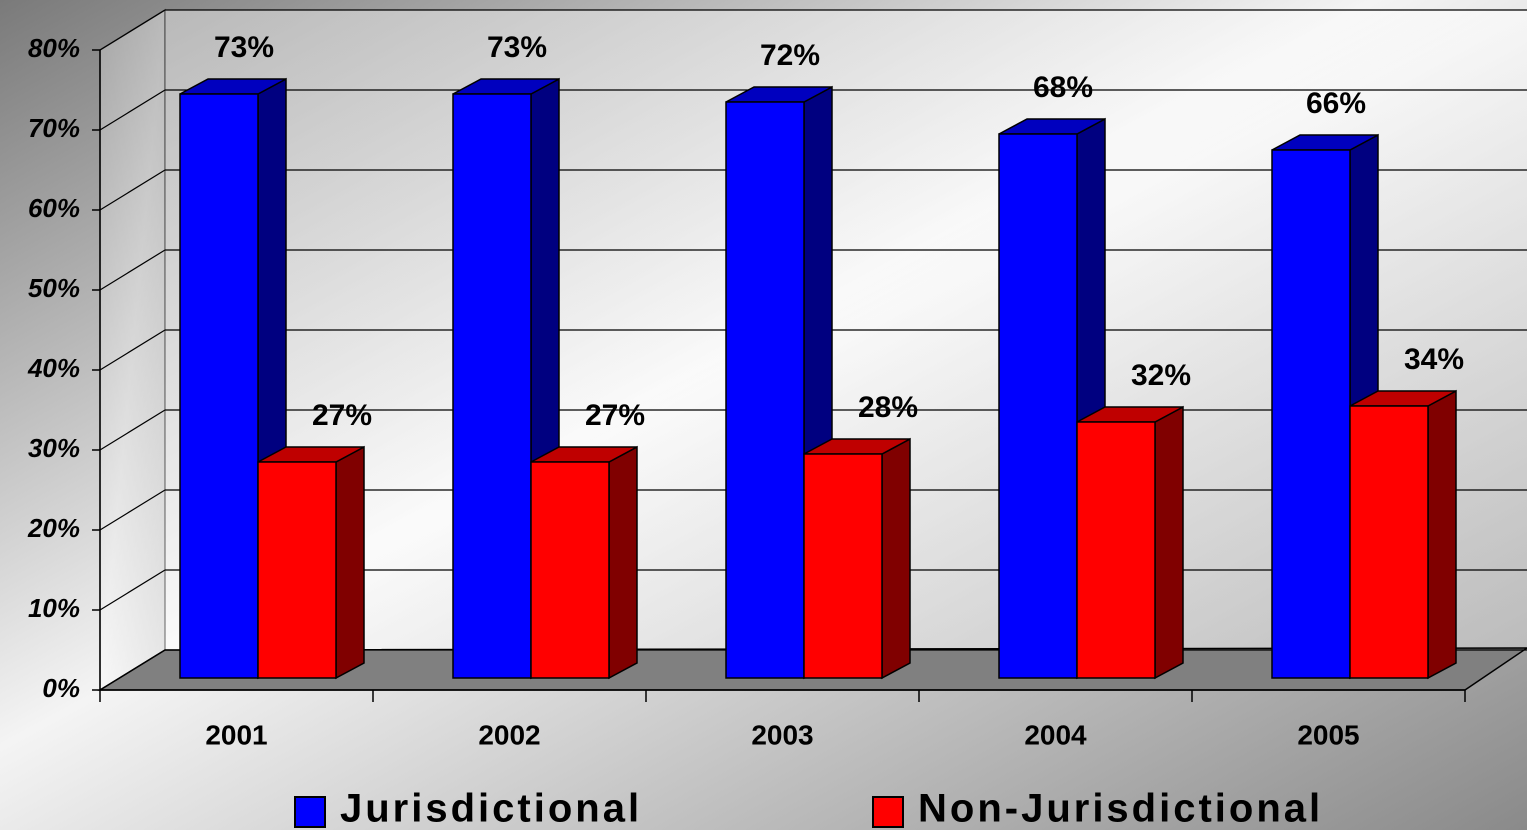 This screenshot has width=1527, height=830. I want to click on x-tick-label: 2003, so click(782, 734).